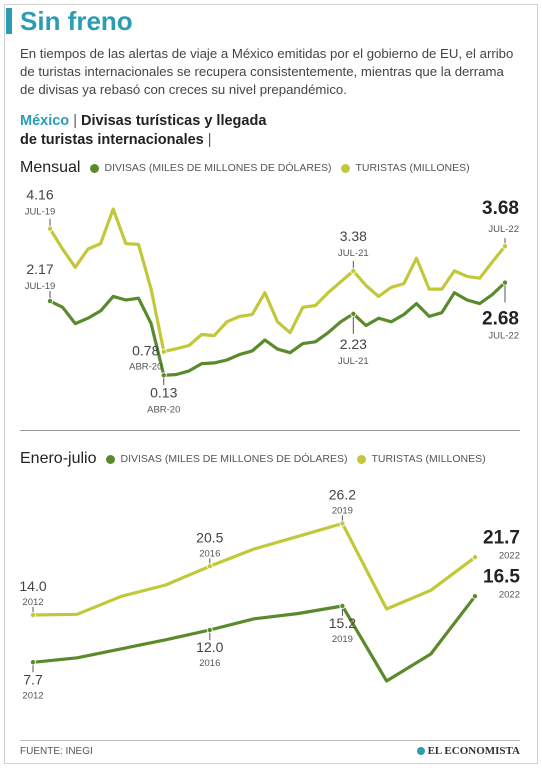 The height and width of the screenshot is (768, 542). Describe the element at coordinates (500, 319) in the screenshot. I see `data-label-value: 2.68` at that location.